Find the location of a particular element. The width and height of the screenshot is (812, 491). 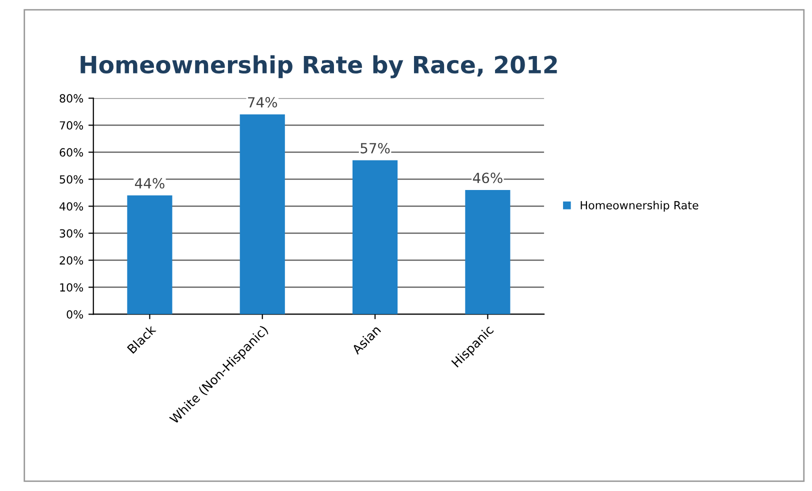

y-tick-label: 50% is located at coordinates (72, 179).